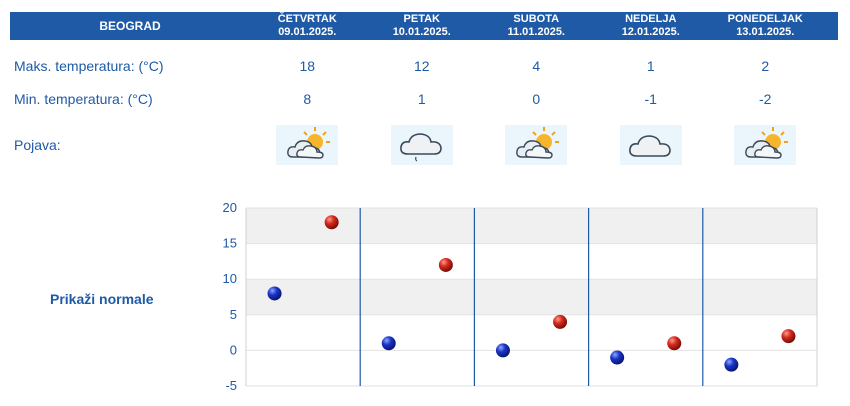  I want to click on day-name: ČETVRTAK, so click(307, 19).